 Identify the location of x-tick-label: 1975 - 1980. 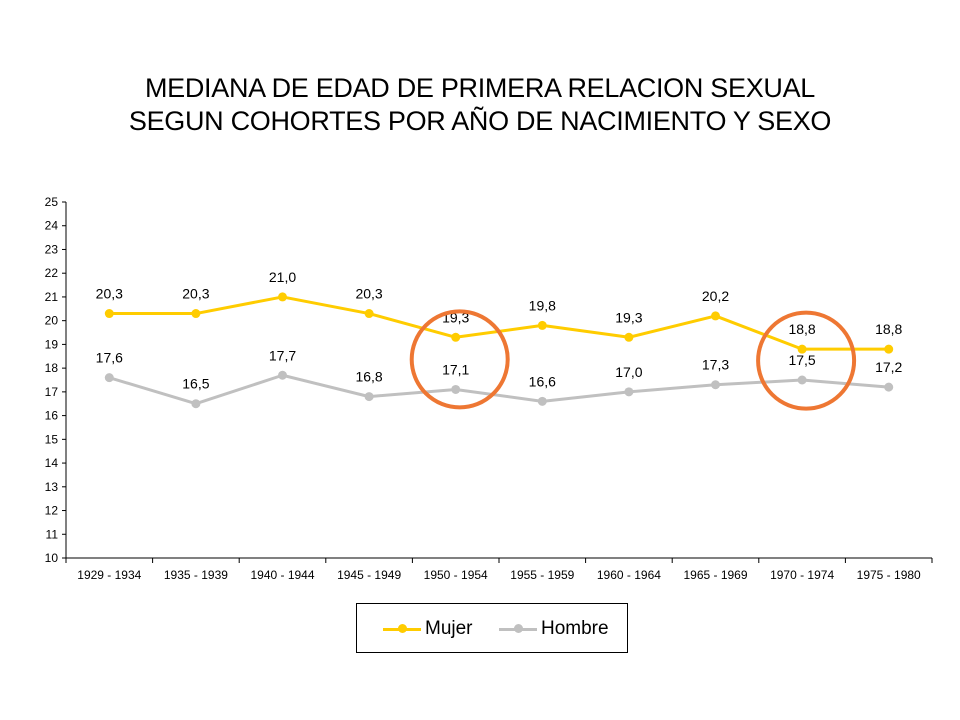
(889, 575).